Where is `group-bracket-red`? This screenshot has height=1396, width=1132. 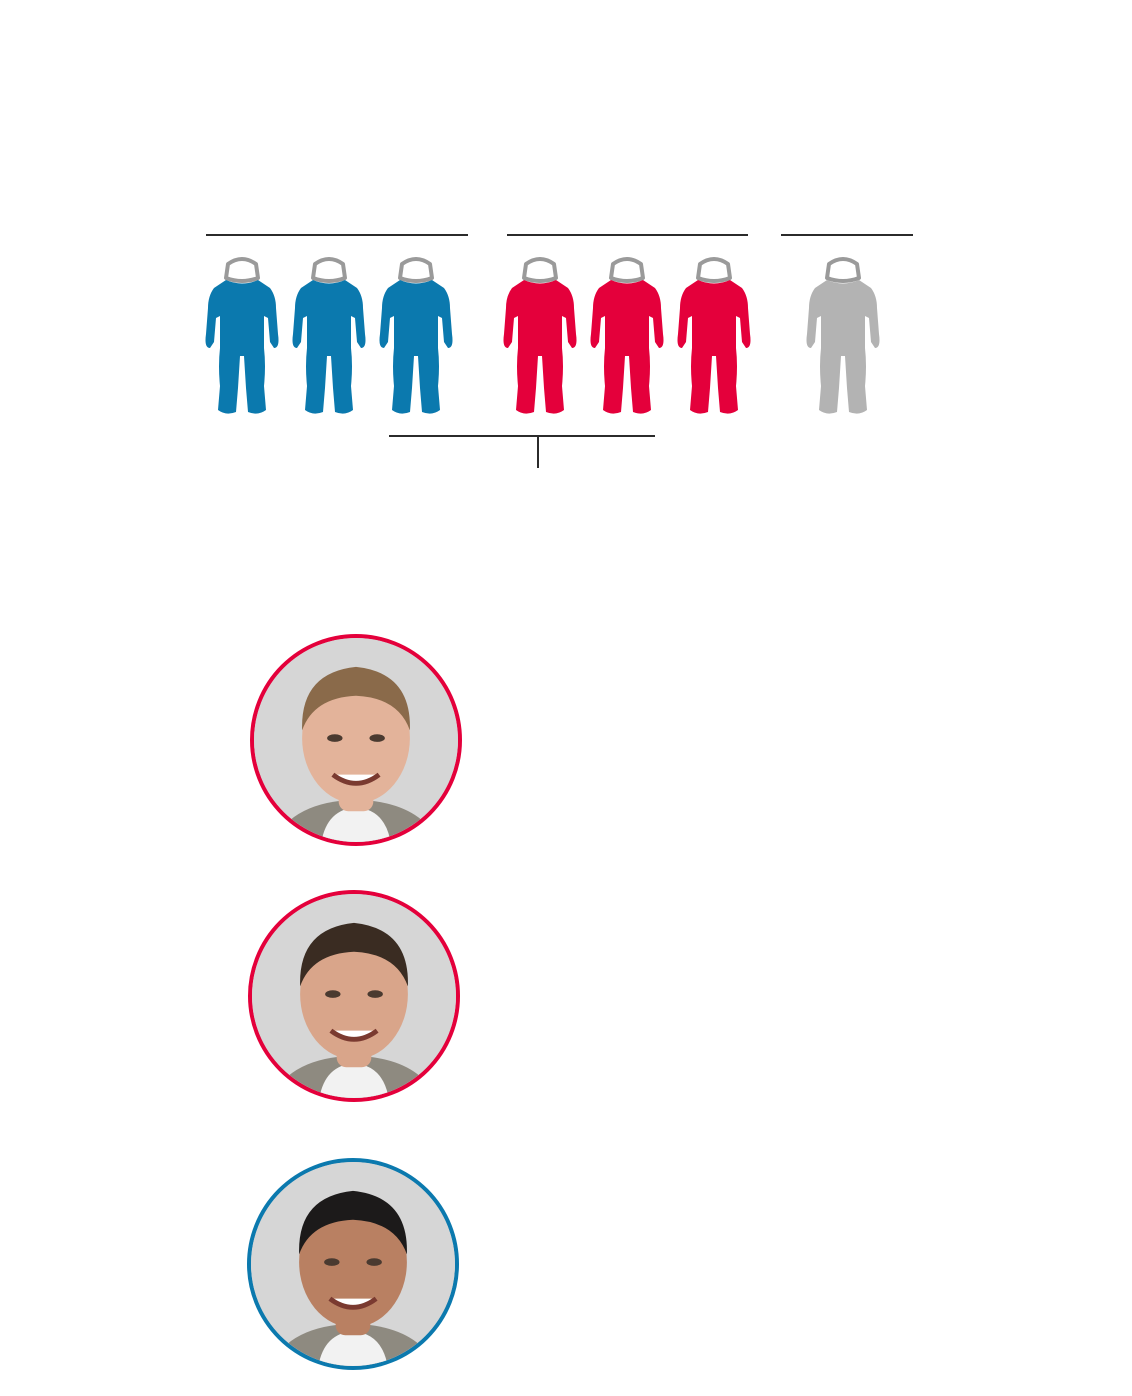
group-bracket-red is located at coordinates (627, 235).